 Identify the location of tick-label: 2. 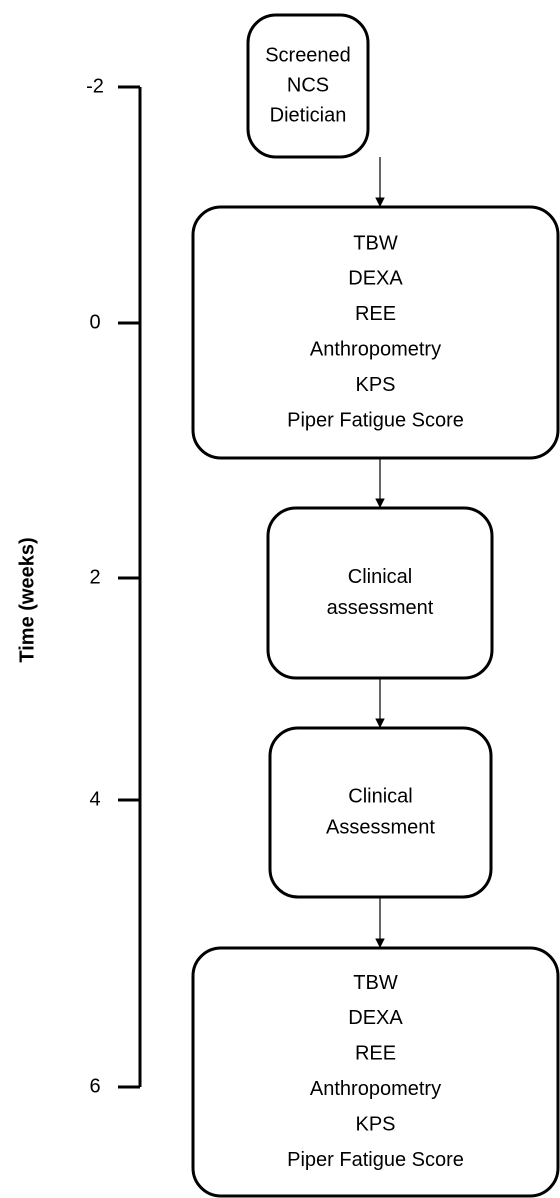
(94, 577).